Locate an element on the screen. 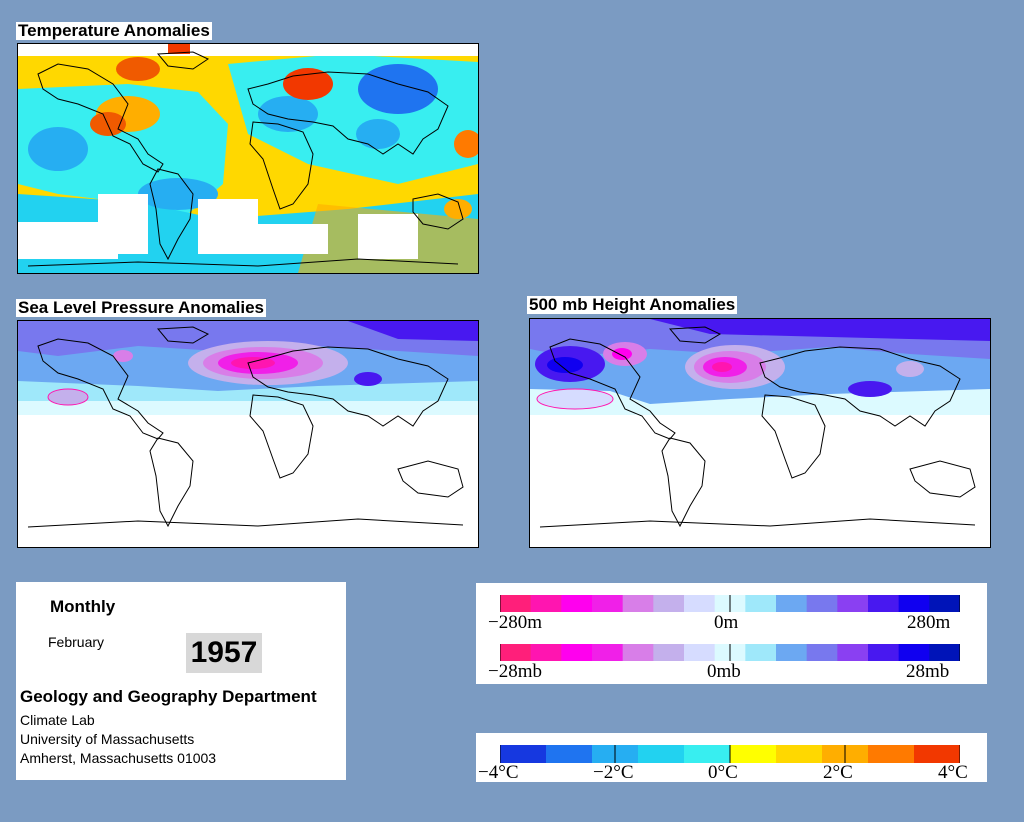 Image resolution: width=1024 pixels, height=822 pixels. temperature-legend-tick-label: 2°C is located at coordinates (838, 772).